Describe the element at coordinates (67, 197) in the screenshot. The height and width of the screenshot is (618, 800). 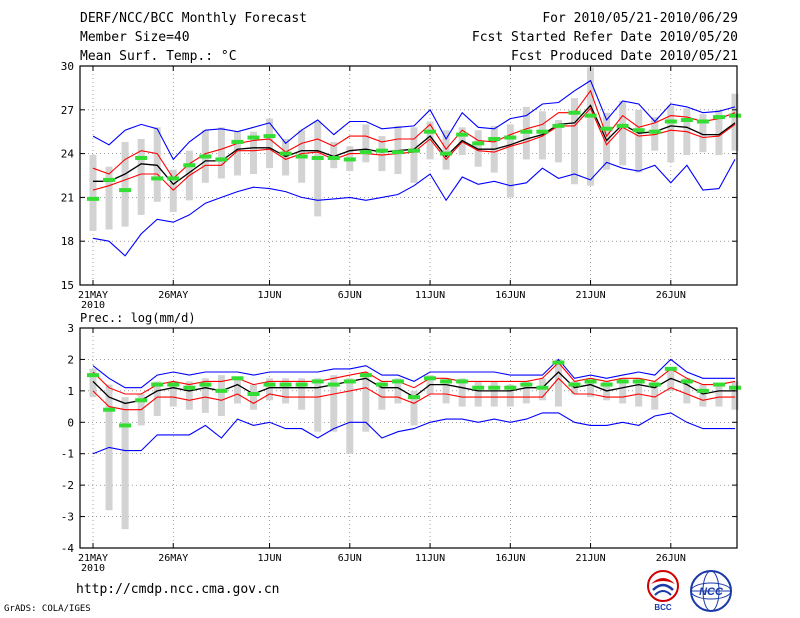
I see `y-tick-label: 21` at that location.